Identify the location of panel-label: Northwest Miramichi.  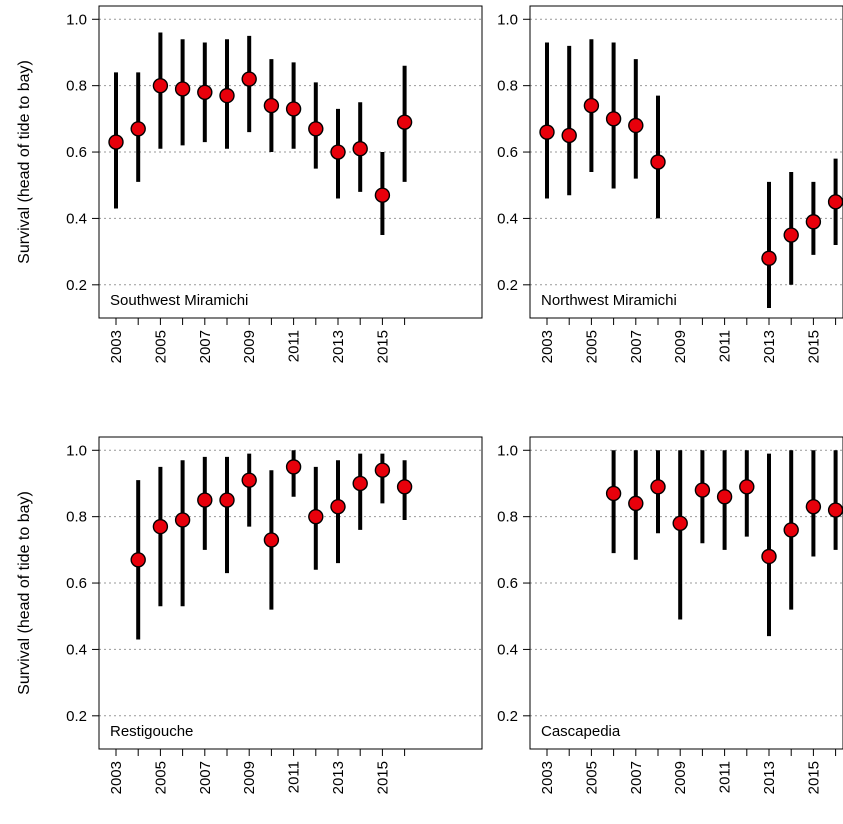
(609, 300).